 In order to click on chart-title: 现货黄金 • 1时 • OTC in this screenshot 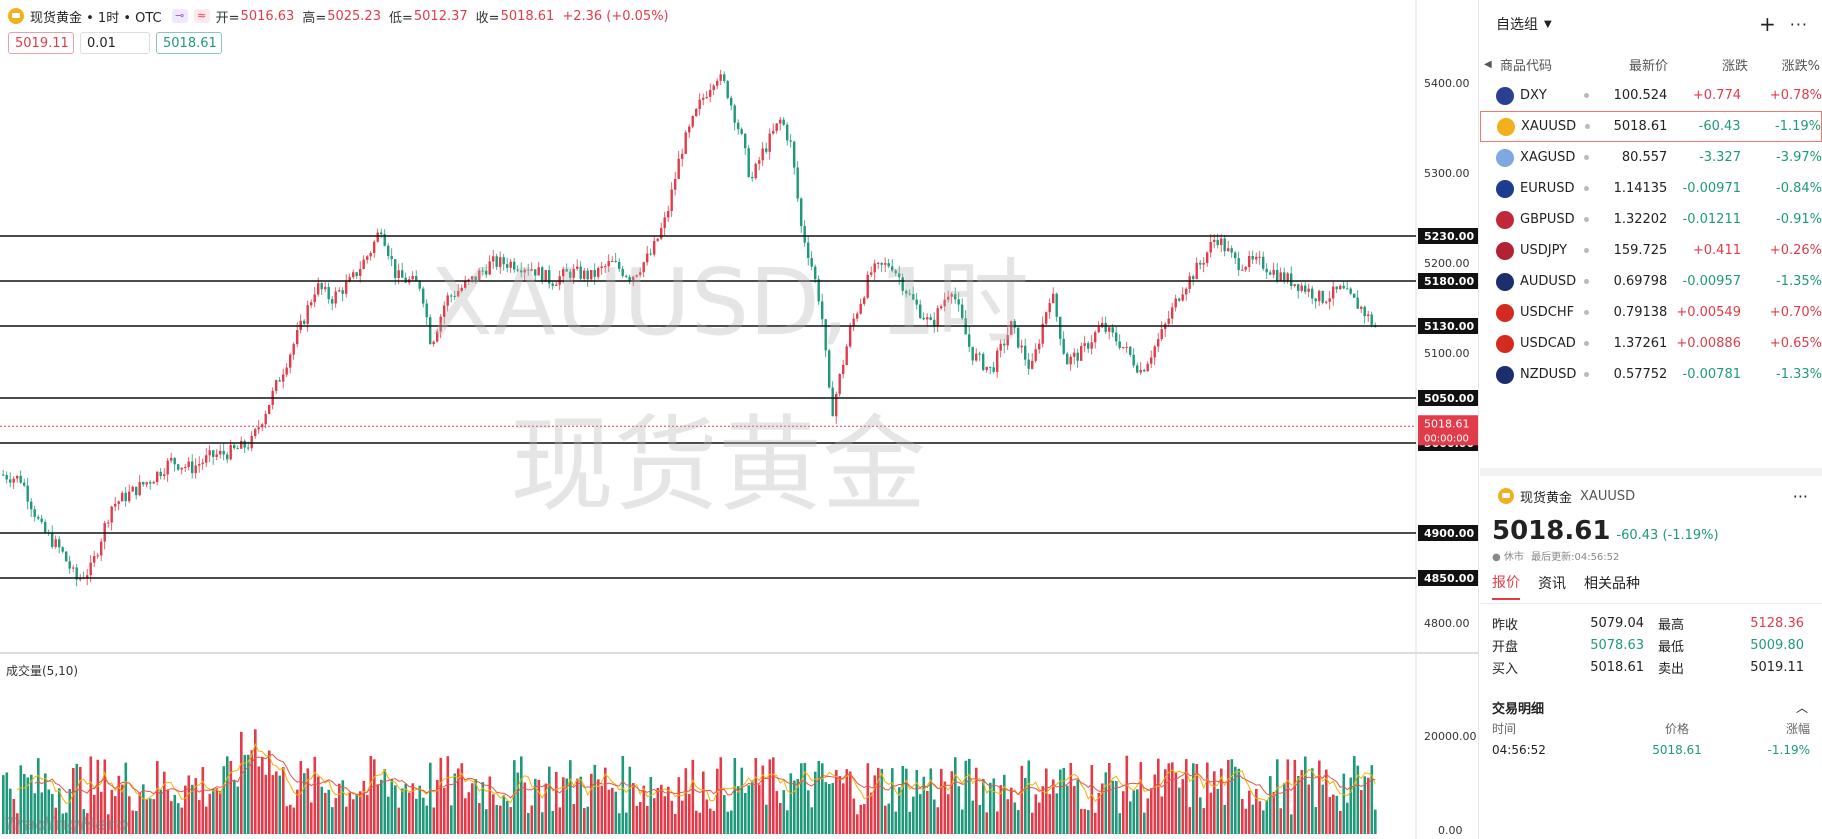, I will do `click(96, 18)`.